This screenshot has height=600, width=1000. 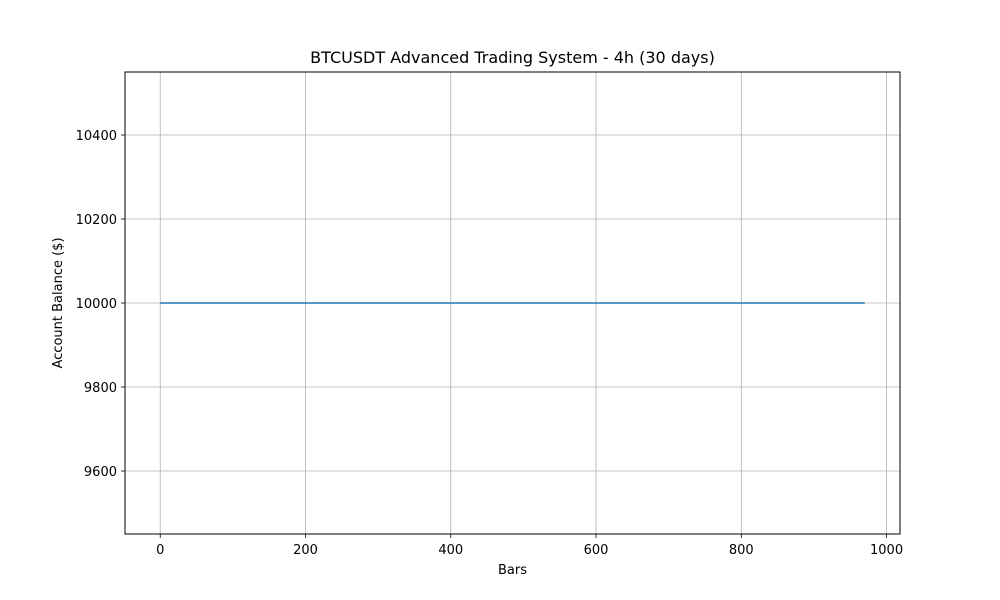 I want to click on y-tick-label: 10400, so click(x=96, y=136).